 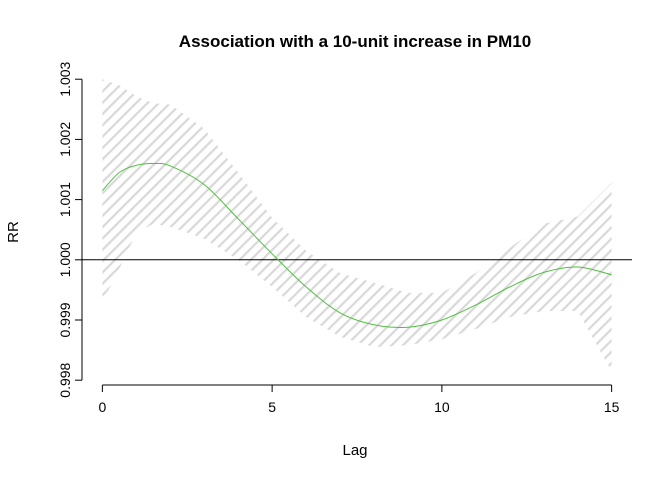 I want to click on x-tick-label: 0, so click(x=102, y=407).